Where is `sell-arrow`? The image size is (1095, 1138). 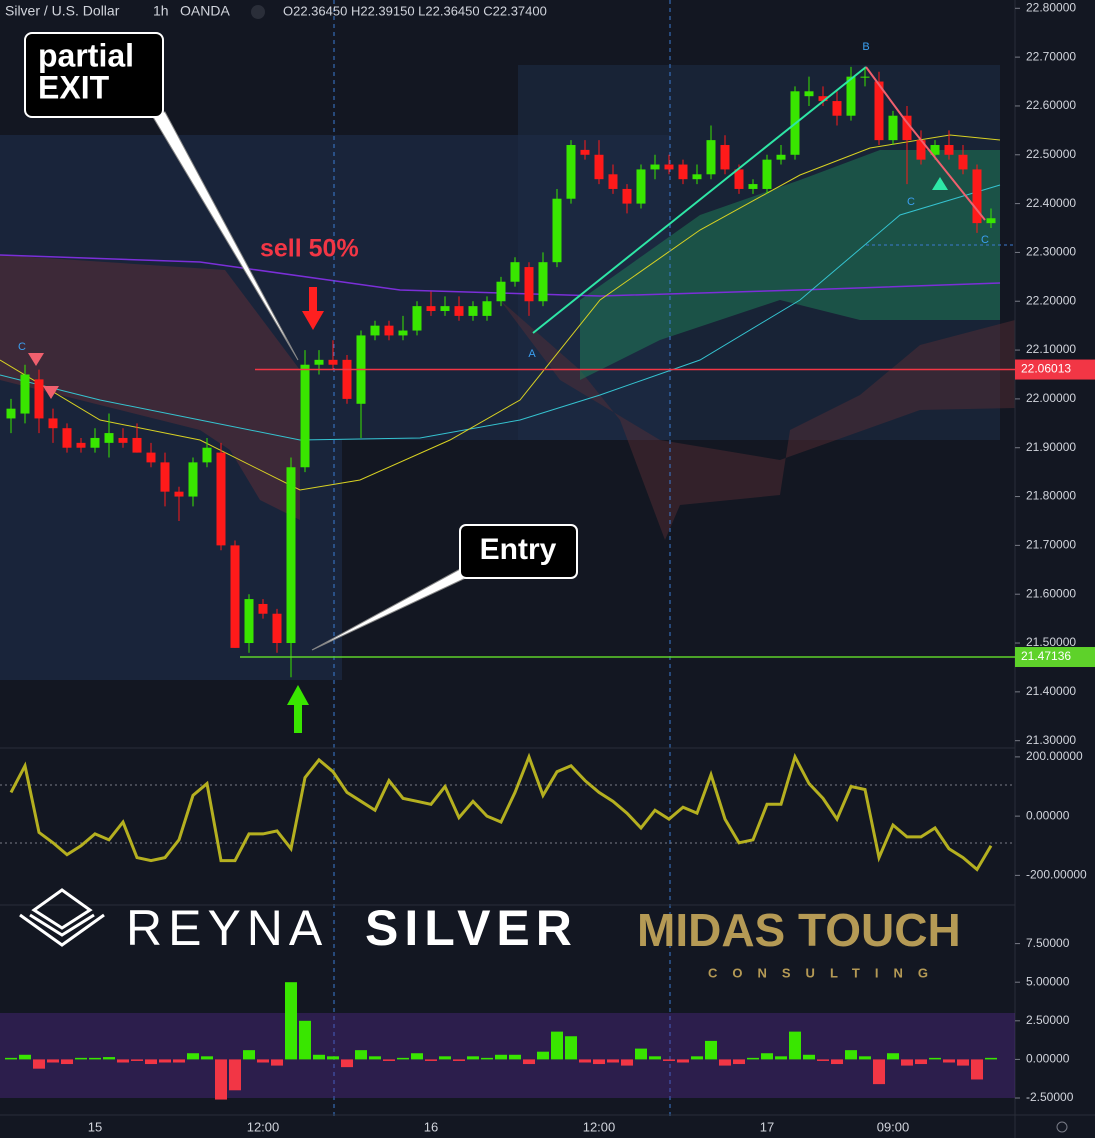 sell-arrow is located at coordinates (313, 308).